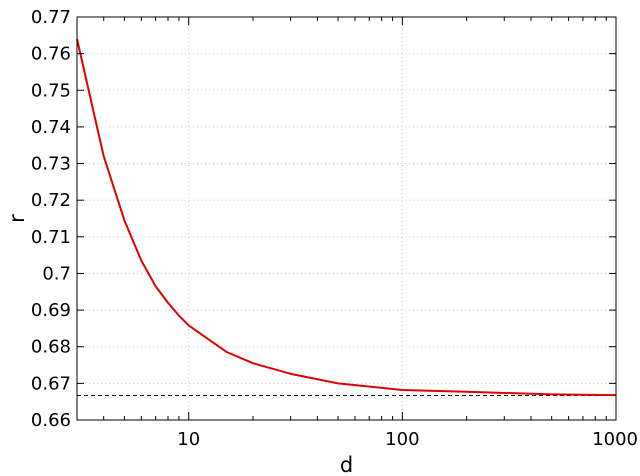 This screenshot has width=640, height=476. What do you see at coordinates (51, 54) in the screenshot?
I see `y-tick-label: 0.76` at bounding box center [51, 54].